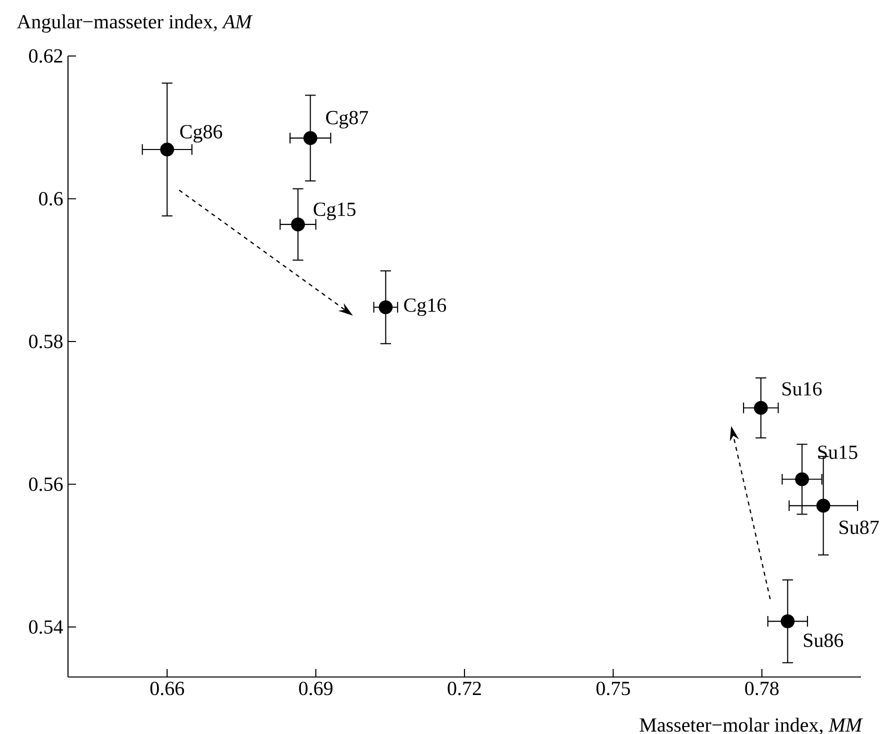 This screenshot has height=734, width=890. I want to click on annotation: Cg86, so click(201, 133).